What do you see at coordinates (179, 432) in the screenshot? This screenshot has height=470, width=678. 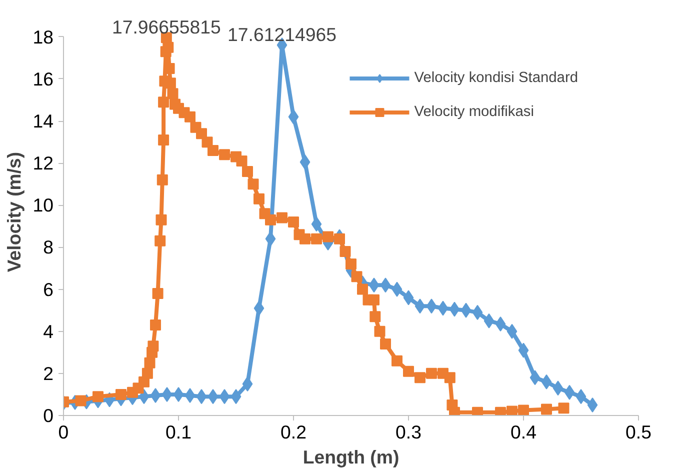 I see `x-tick-label: 0.1` at bounding box center [179, 432].